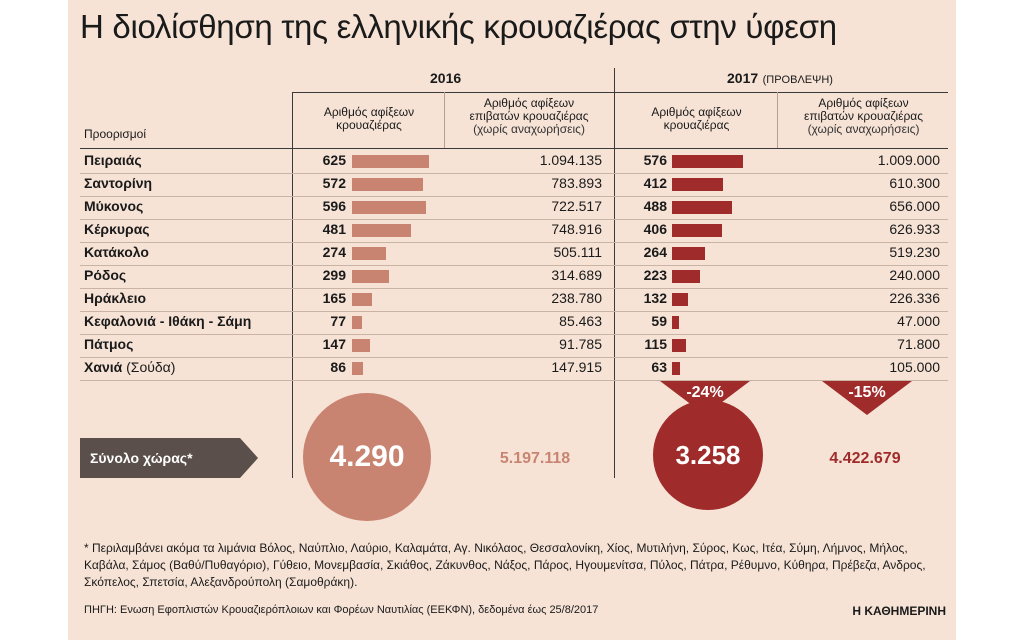 Image resolution: width=1024 pixels, height=640 pixels. I want to click on destination-name: Κεφαλονιά - Ιθάκη - Σάμη, so click(168, 321).